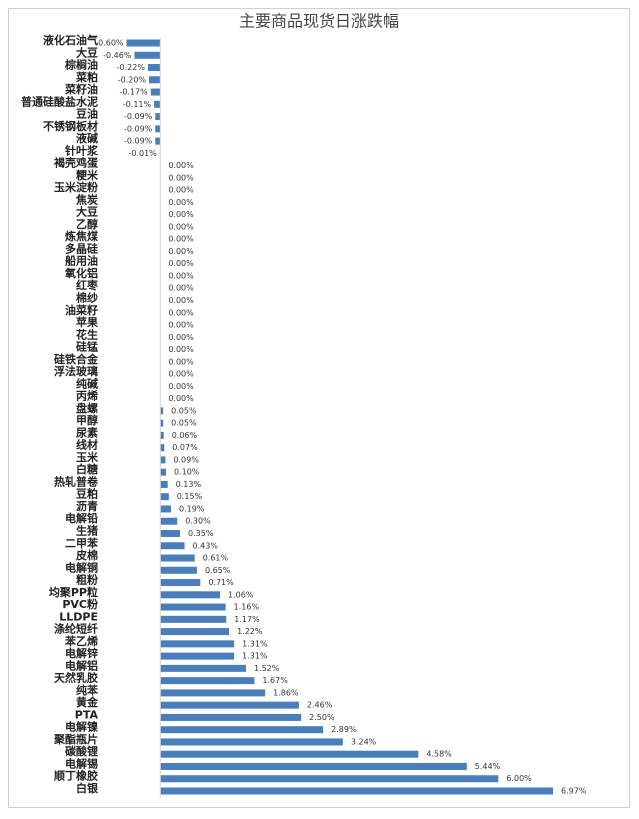  Describe the element at coordinates (221, 582) in the screenshot. I see `data-label: 0.71%` at that location.